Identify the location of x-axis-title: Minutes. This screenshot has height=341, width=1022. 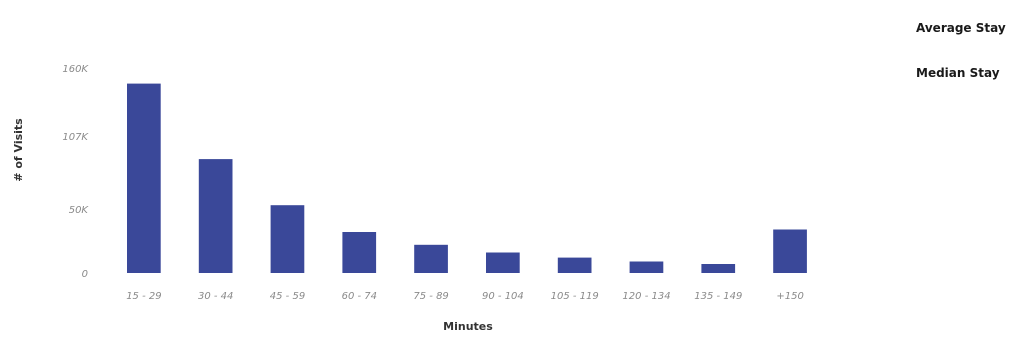
(468, 326).